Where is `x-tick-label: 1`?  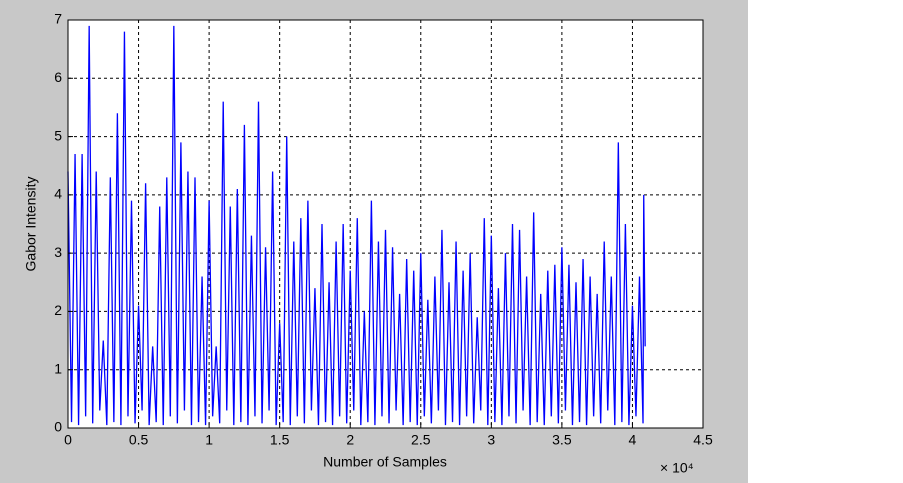
x-tick-label: 1 is located at coordinates (209, 440).